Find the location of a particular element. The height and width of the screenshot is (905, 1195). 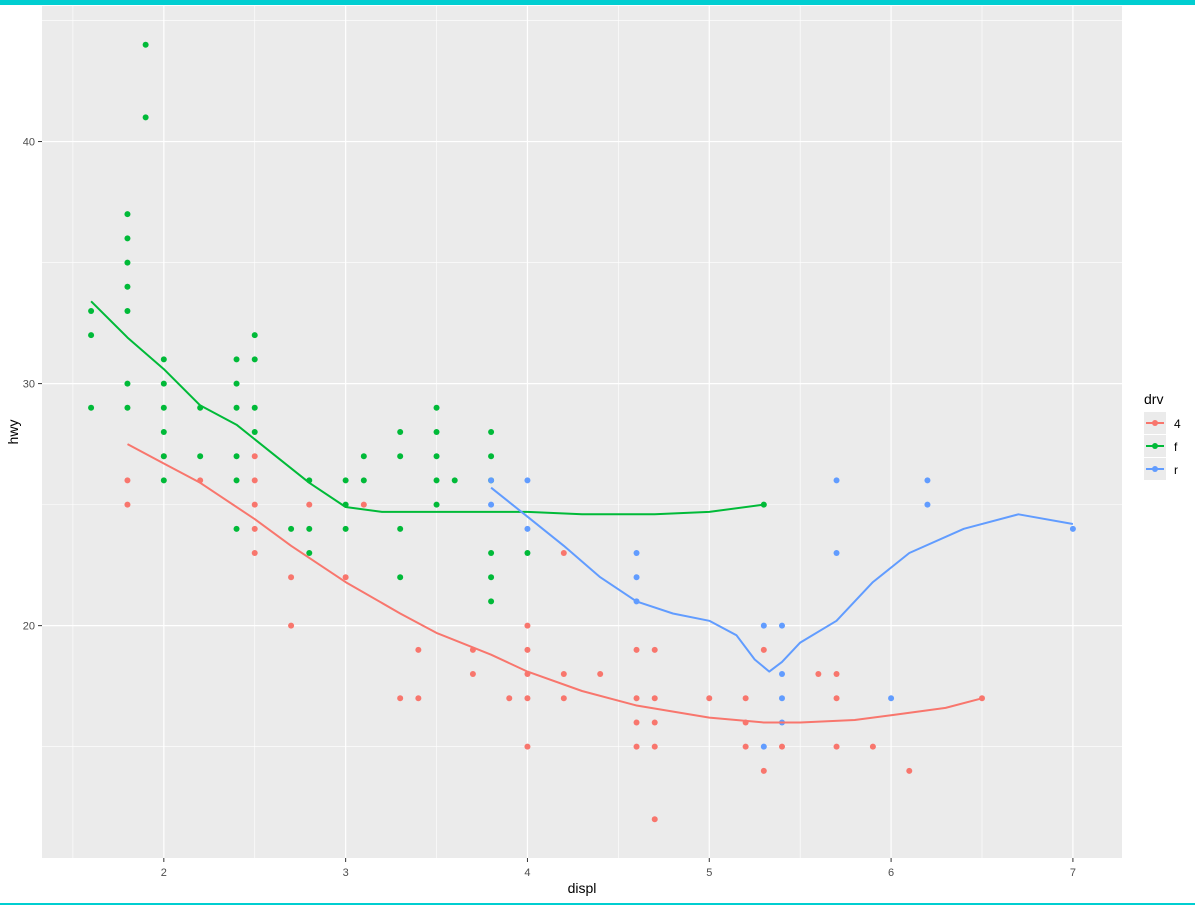

x-tick-label: 6 is located at coordinates (891, 873).